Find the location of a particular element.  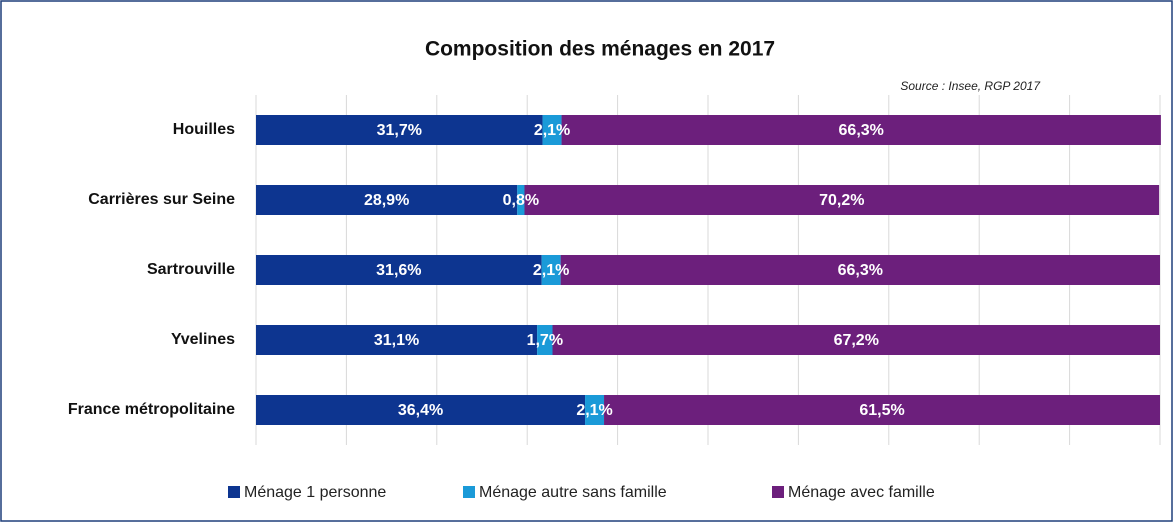

value-label: 28,9% is located at coordinates (386, 200).